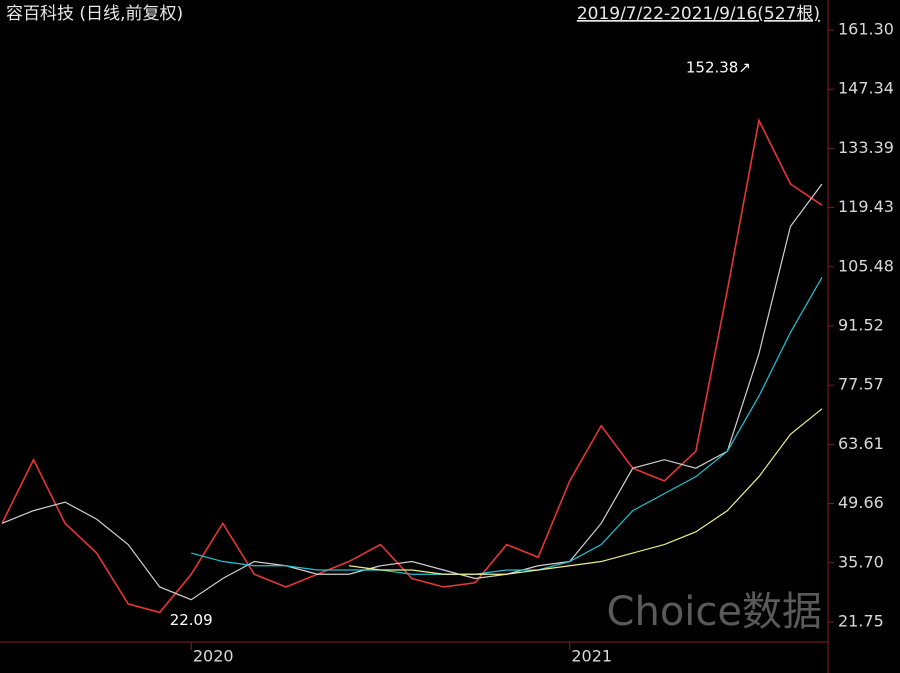  I want to click on y-tick-label: 49.66, so click(861, 502).